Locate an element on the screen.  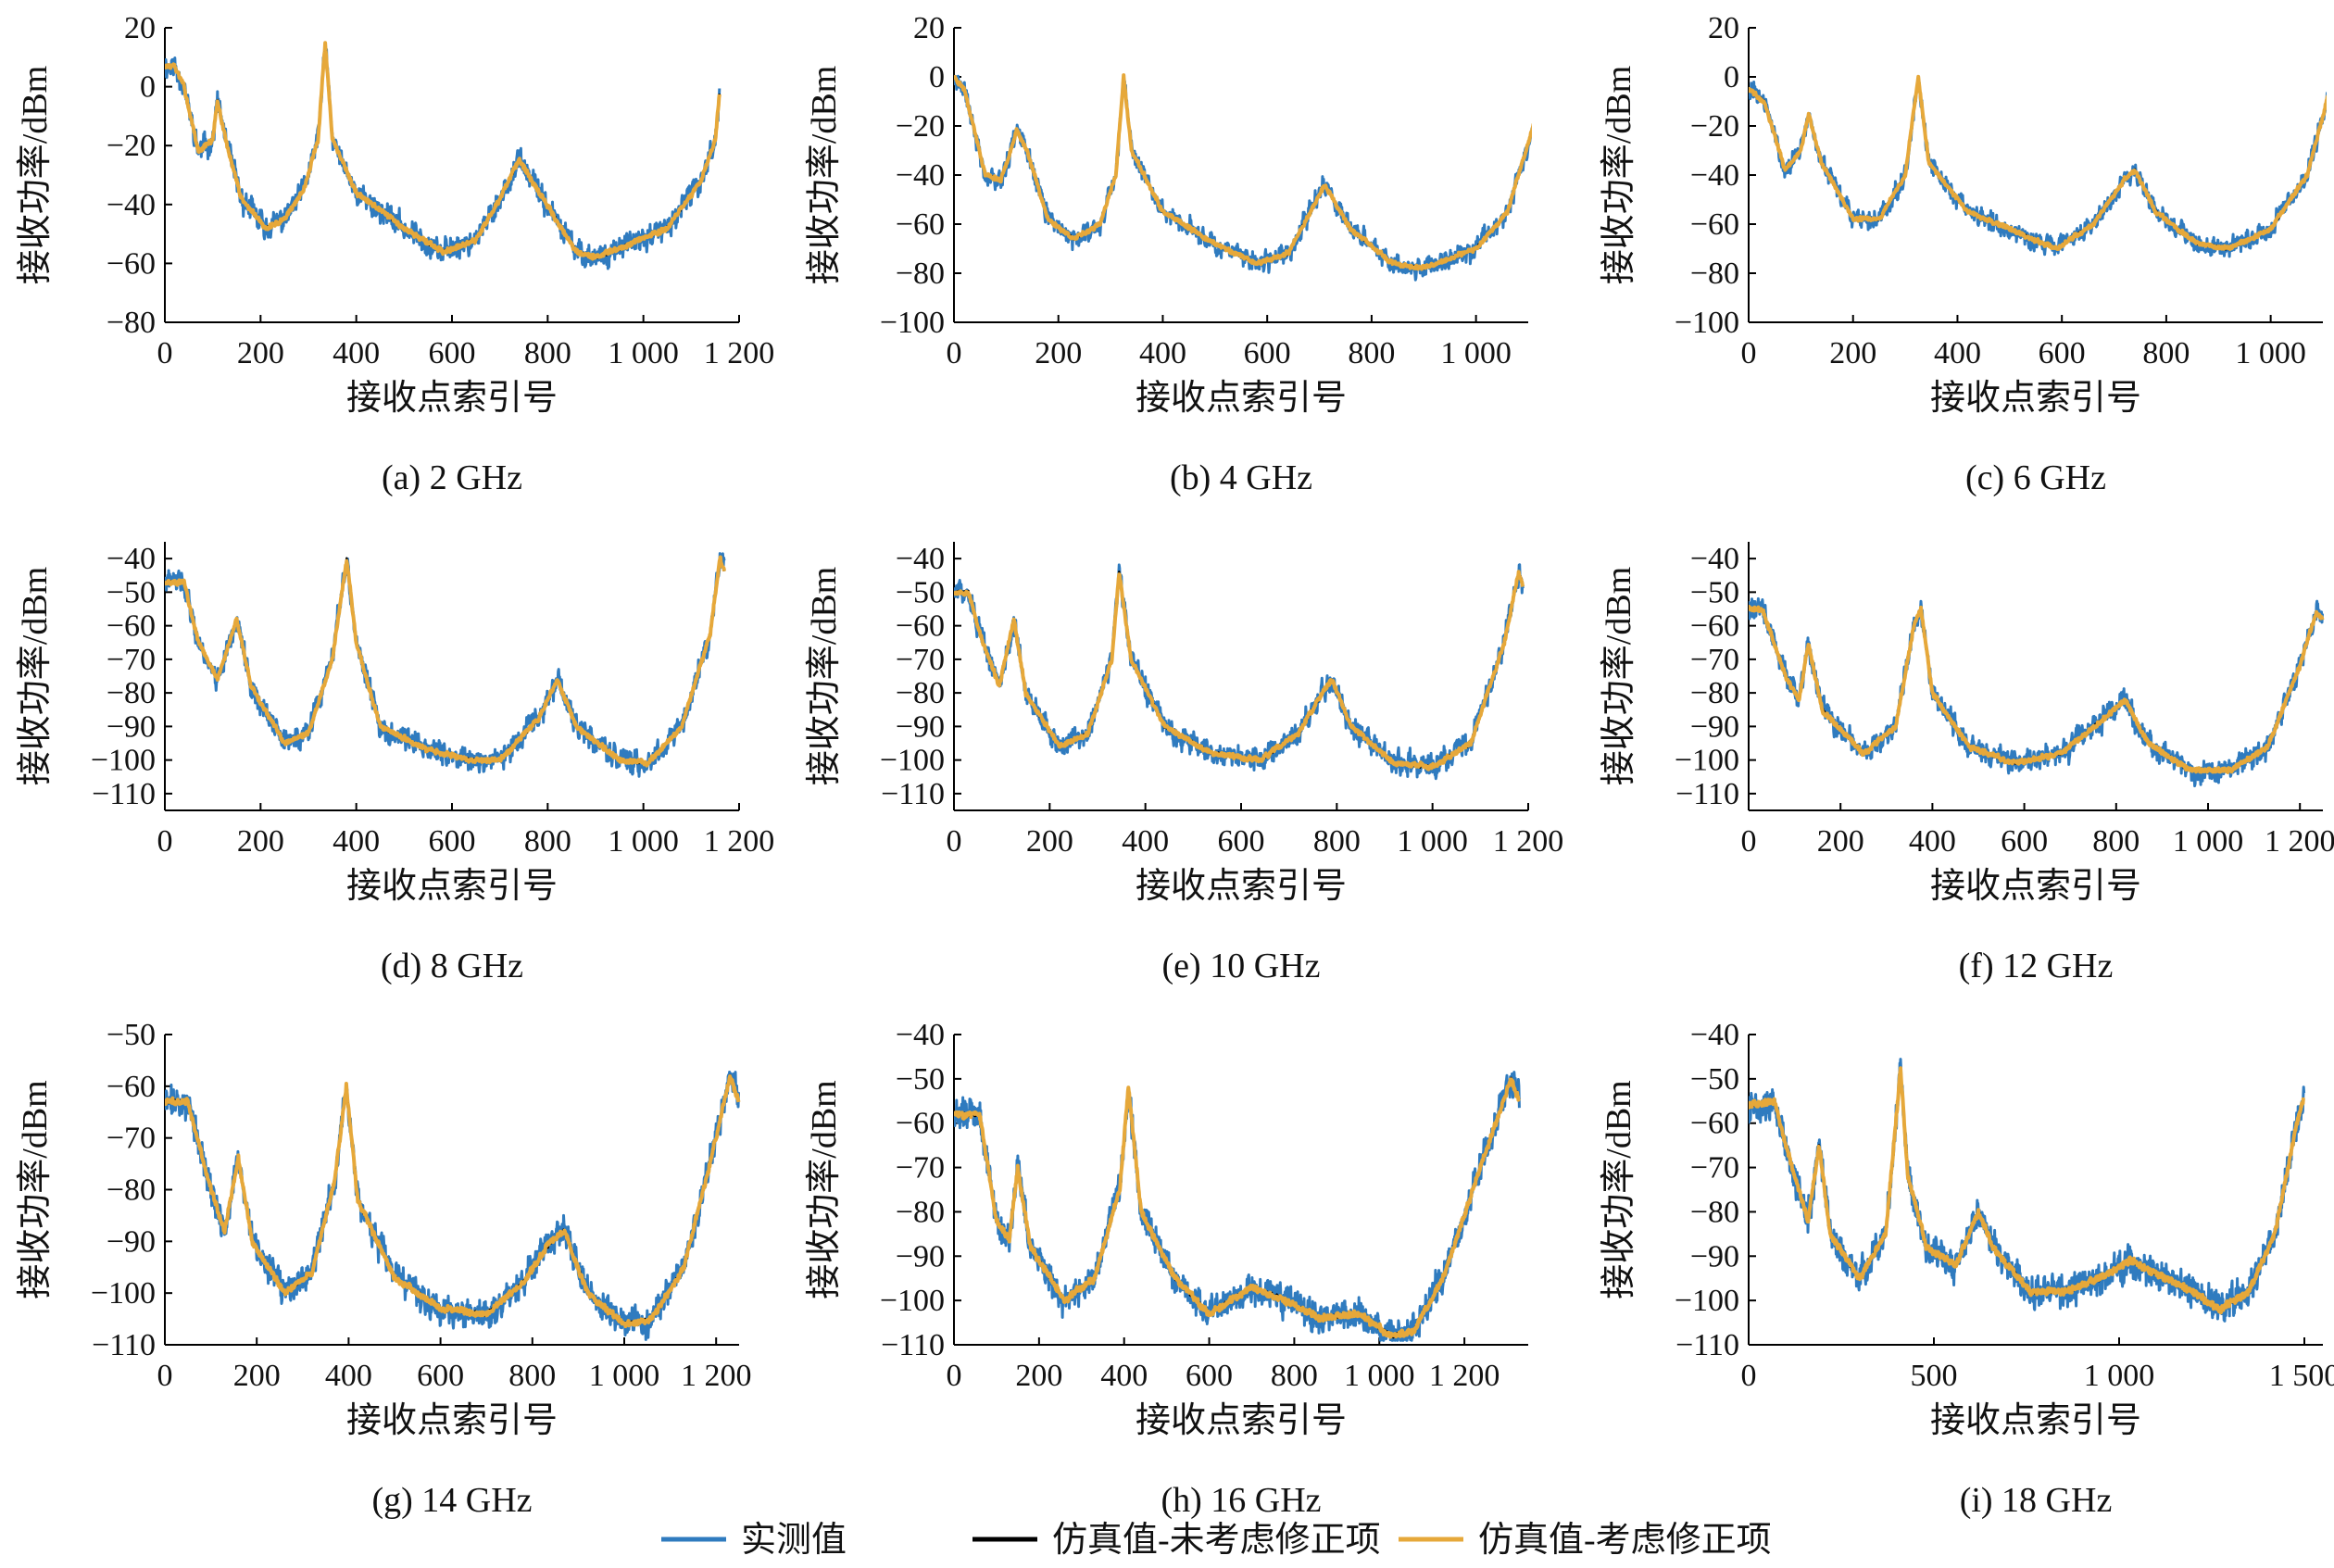
legend-label: 仿真值-考虑修正项 is located at coordinates (1625, 1541).